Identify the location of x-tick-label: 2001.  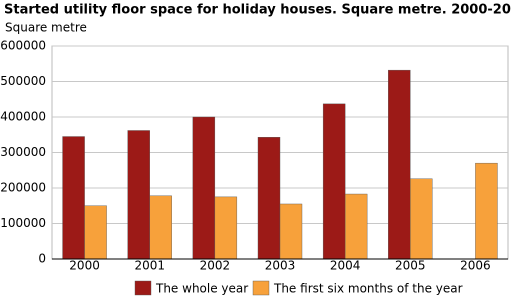
(149, 266).